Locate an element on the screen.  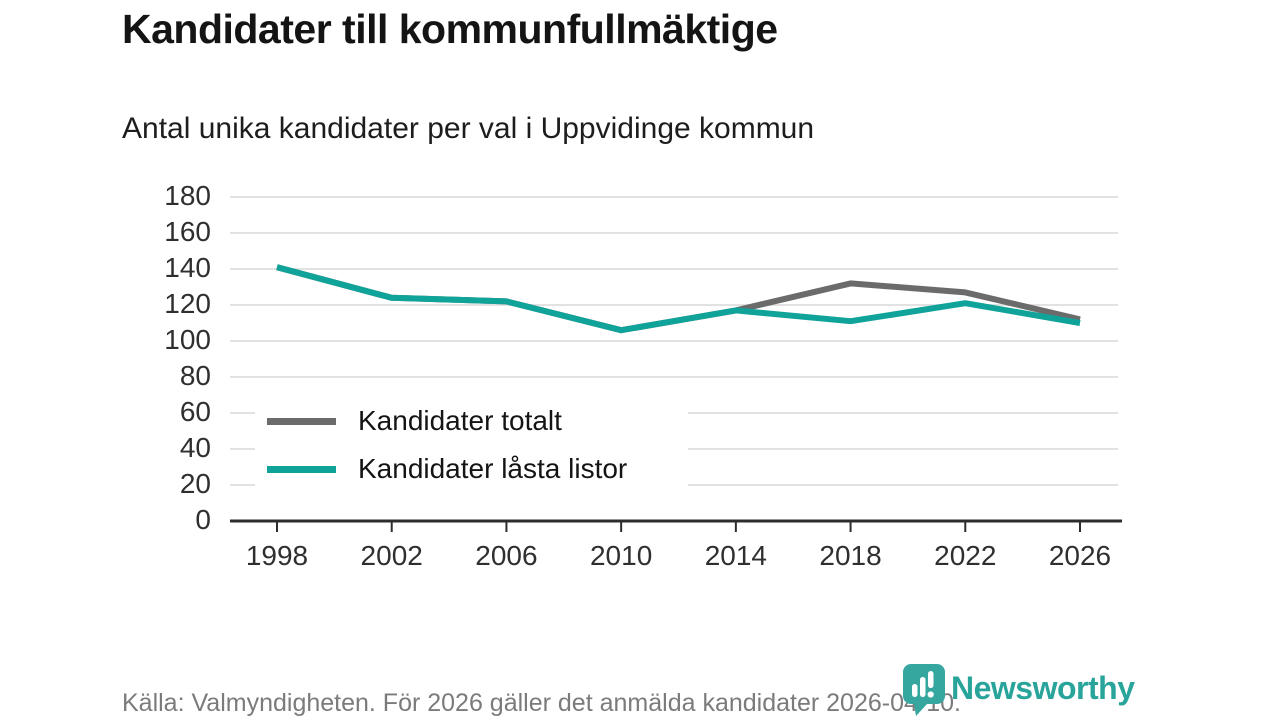
y-tick-label: 20 is located at coordinates (195, 483).